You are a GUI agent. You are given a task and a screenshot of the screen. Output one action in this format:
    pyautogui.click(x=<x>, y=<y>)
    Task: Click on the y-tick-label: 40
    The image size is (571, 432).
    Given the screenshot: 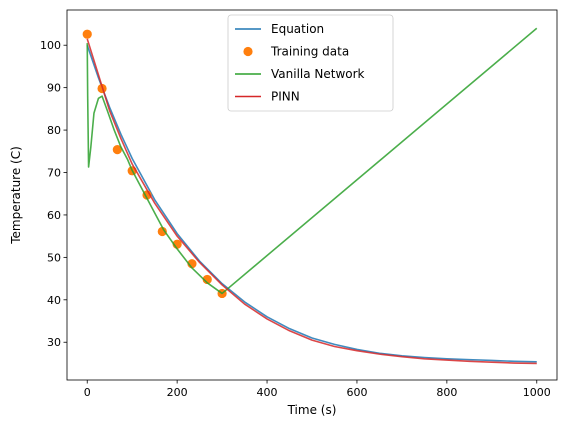 What is the action you would take?
    pyautogui.click(x=54, y=300)
    